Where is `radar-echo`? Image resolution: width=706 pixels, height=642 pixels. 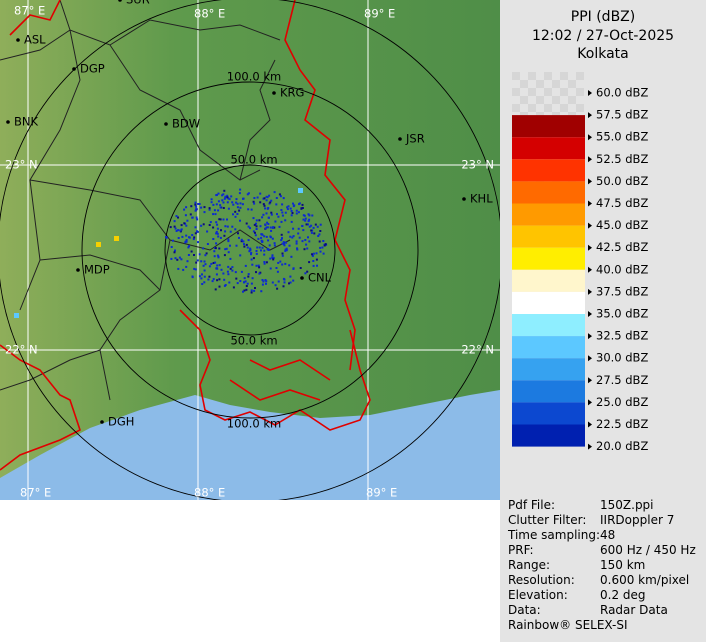 radar-echo is located at coordinates (171, 253).